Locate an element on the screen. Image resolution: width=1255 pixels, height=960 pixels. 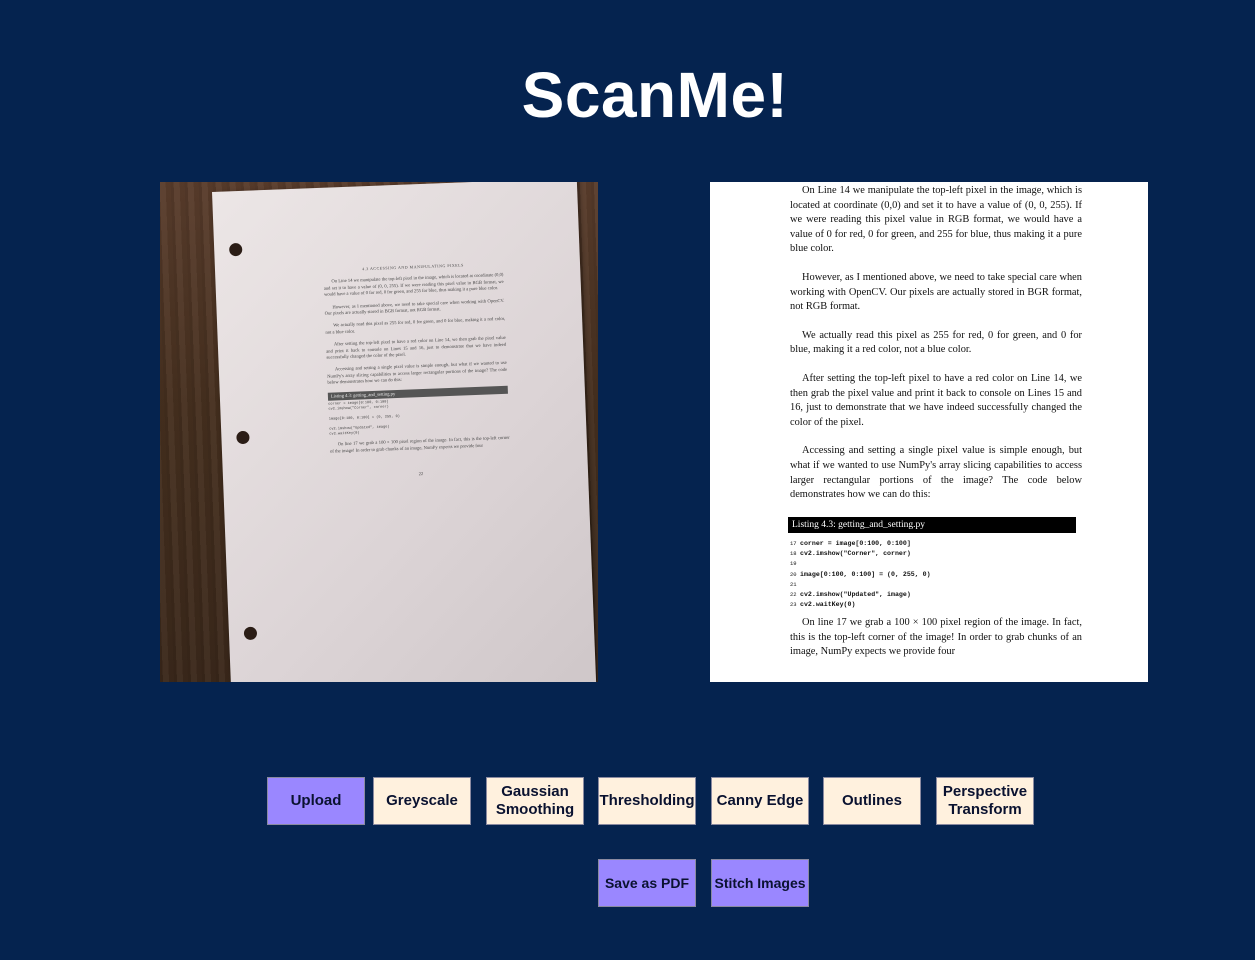
line-number: 22 is located at coordinates (793, 594).